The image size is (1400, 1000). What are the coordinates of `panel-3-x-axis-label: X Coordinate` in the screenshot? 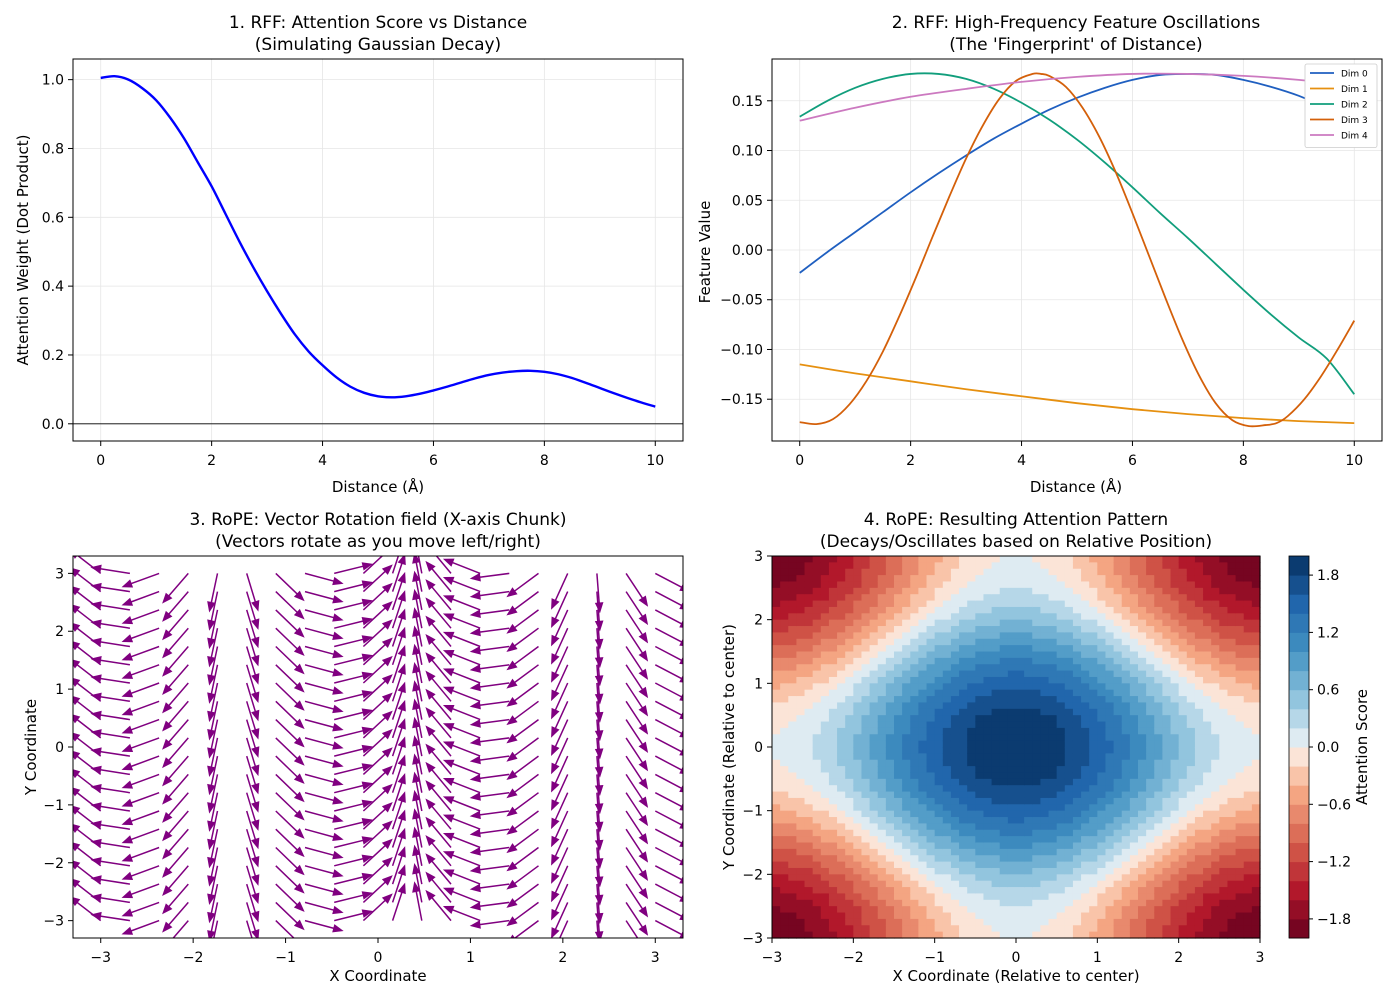 It's located at (377, 976).